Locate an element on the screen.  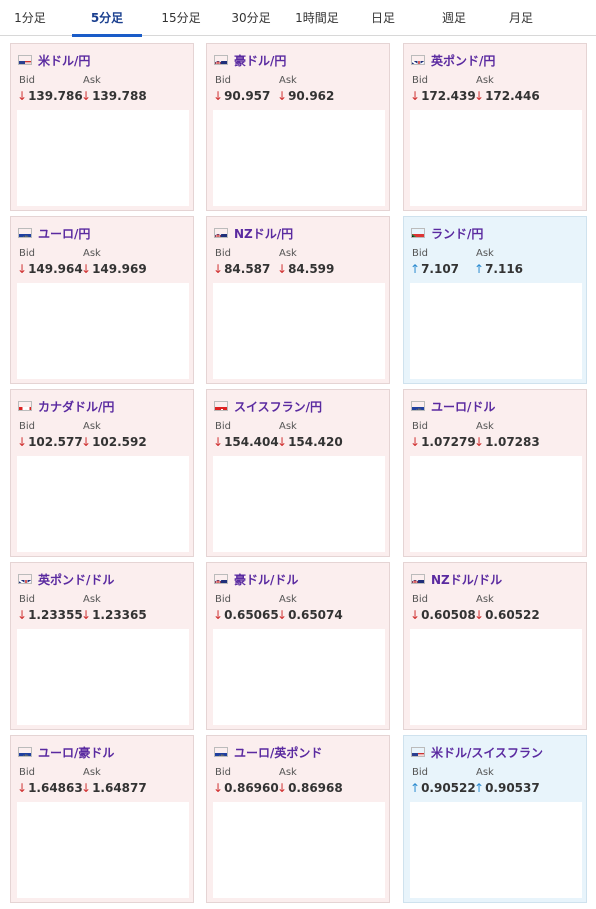
pair-name: ユーロ/豪ドル is located at coordinates (76, 752).